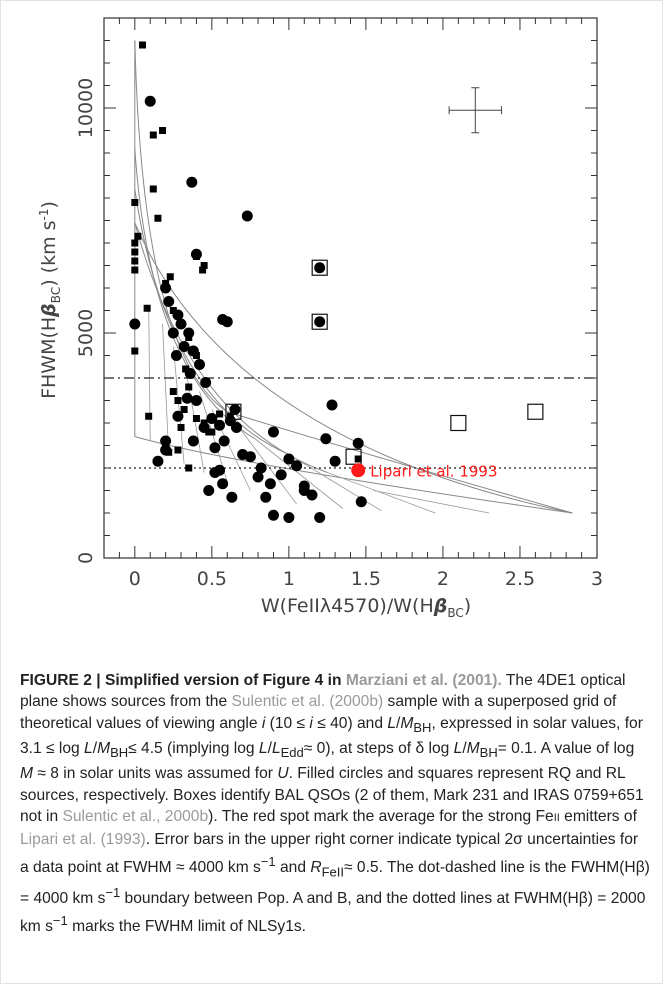 The image size is (665, 986). I want to click on x-tick-label: 0.5, so click(212, 579).